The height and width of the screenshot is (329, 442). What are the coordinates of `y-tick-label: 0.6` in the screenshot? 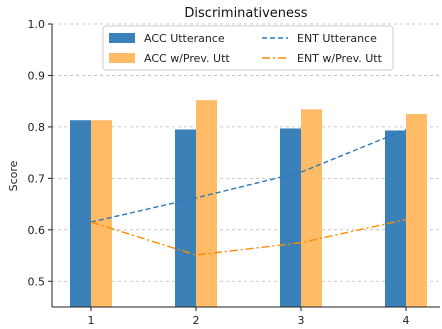 It's located at (37, 230).